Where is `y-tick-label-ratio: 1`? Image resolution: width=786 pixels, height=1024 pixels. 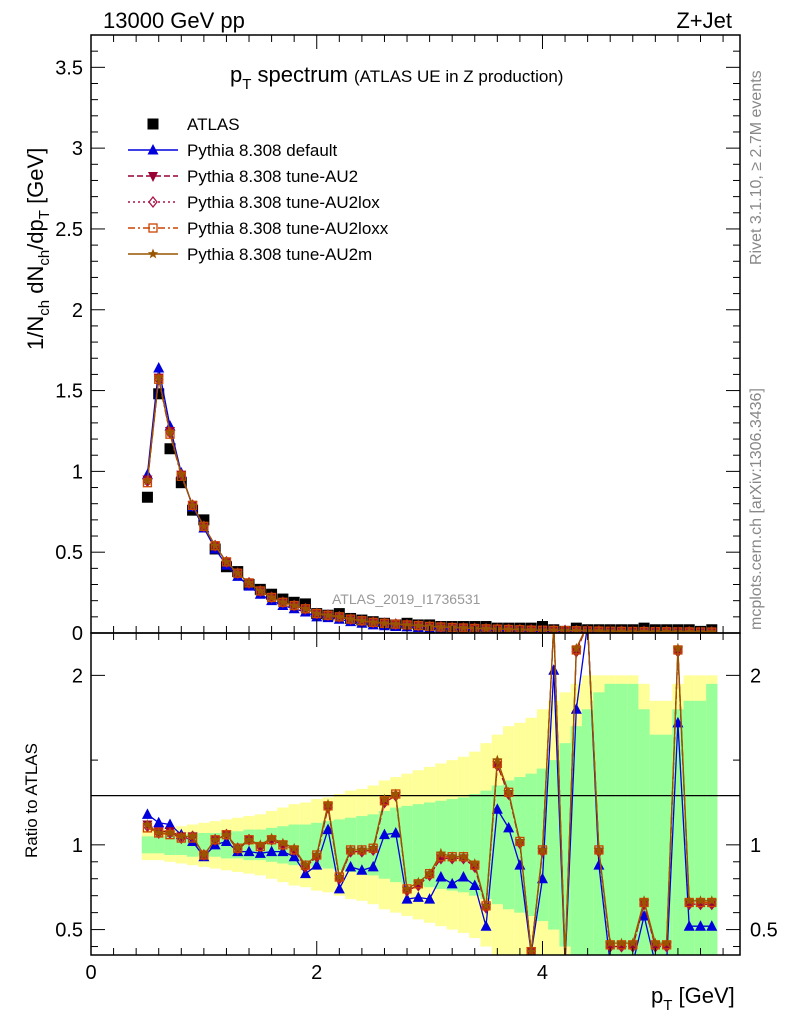
y-tick-label-ratio: 1 is located at coordinates (77, 846).